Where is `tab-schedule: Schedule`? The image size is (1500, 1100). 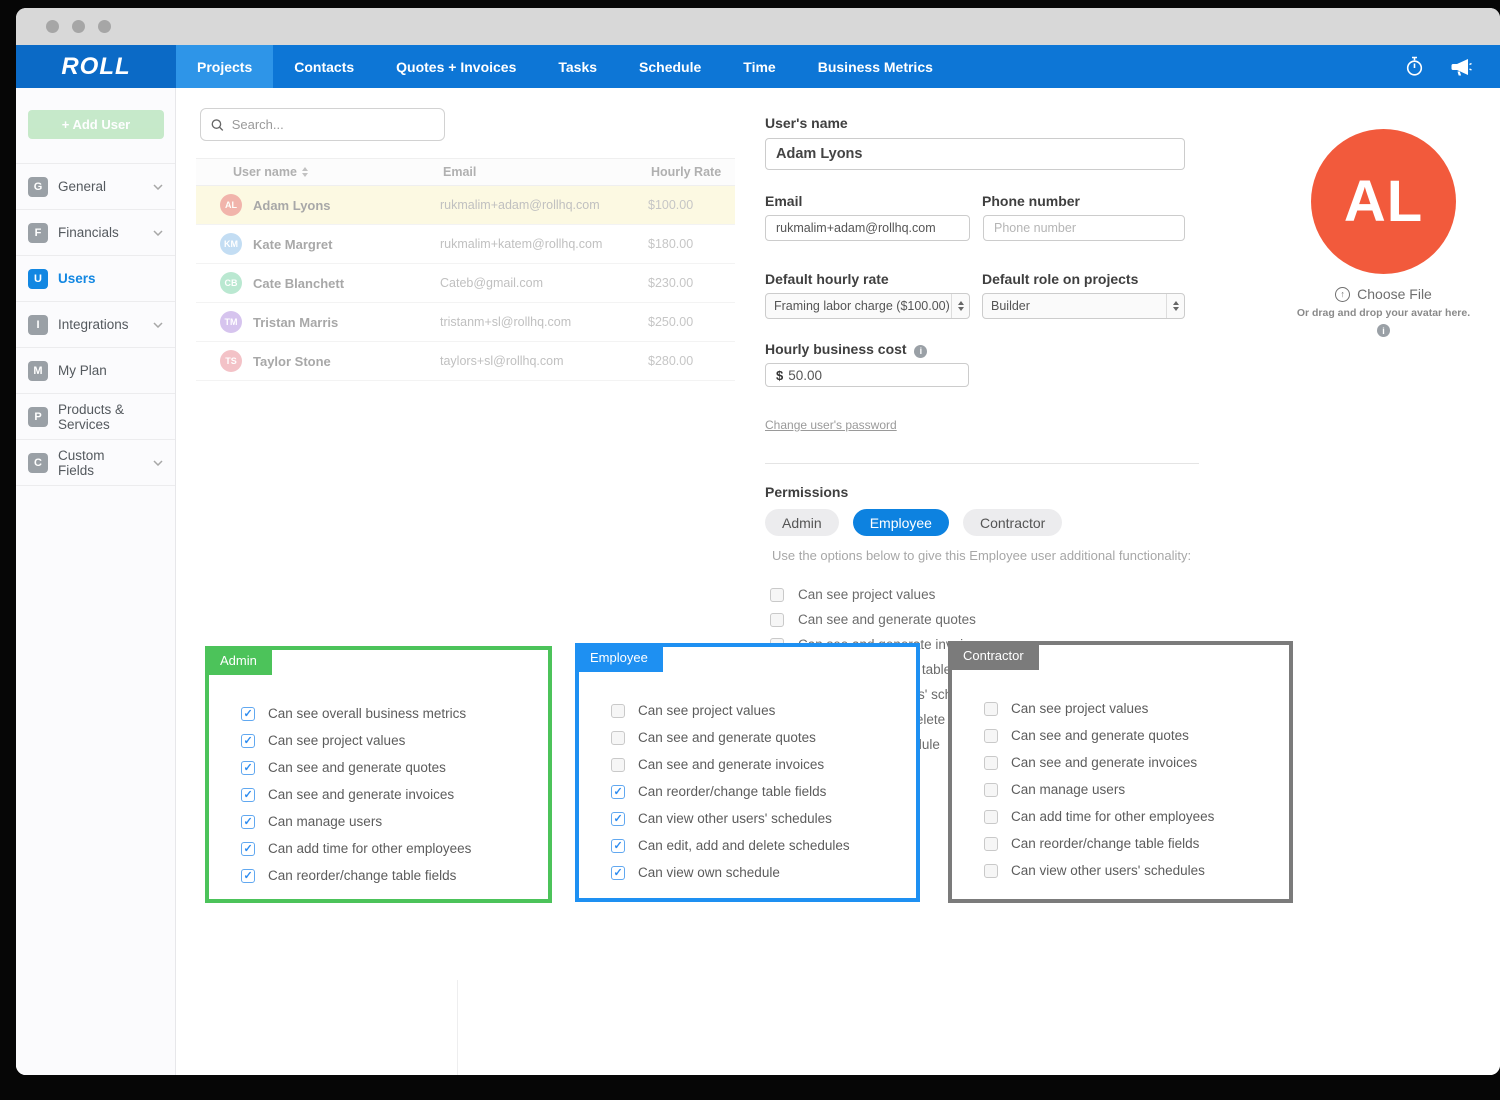 tab-schedule: Schedule is located at coordinates (670, 66).